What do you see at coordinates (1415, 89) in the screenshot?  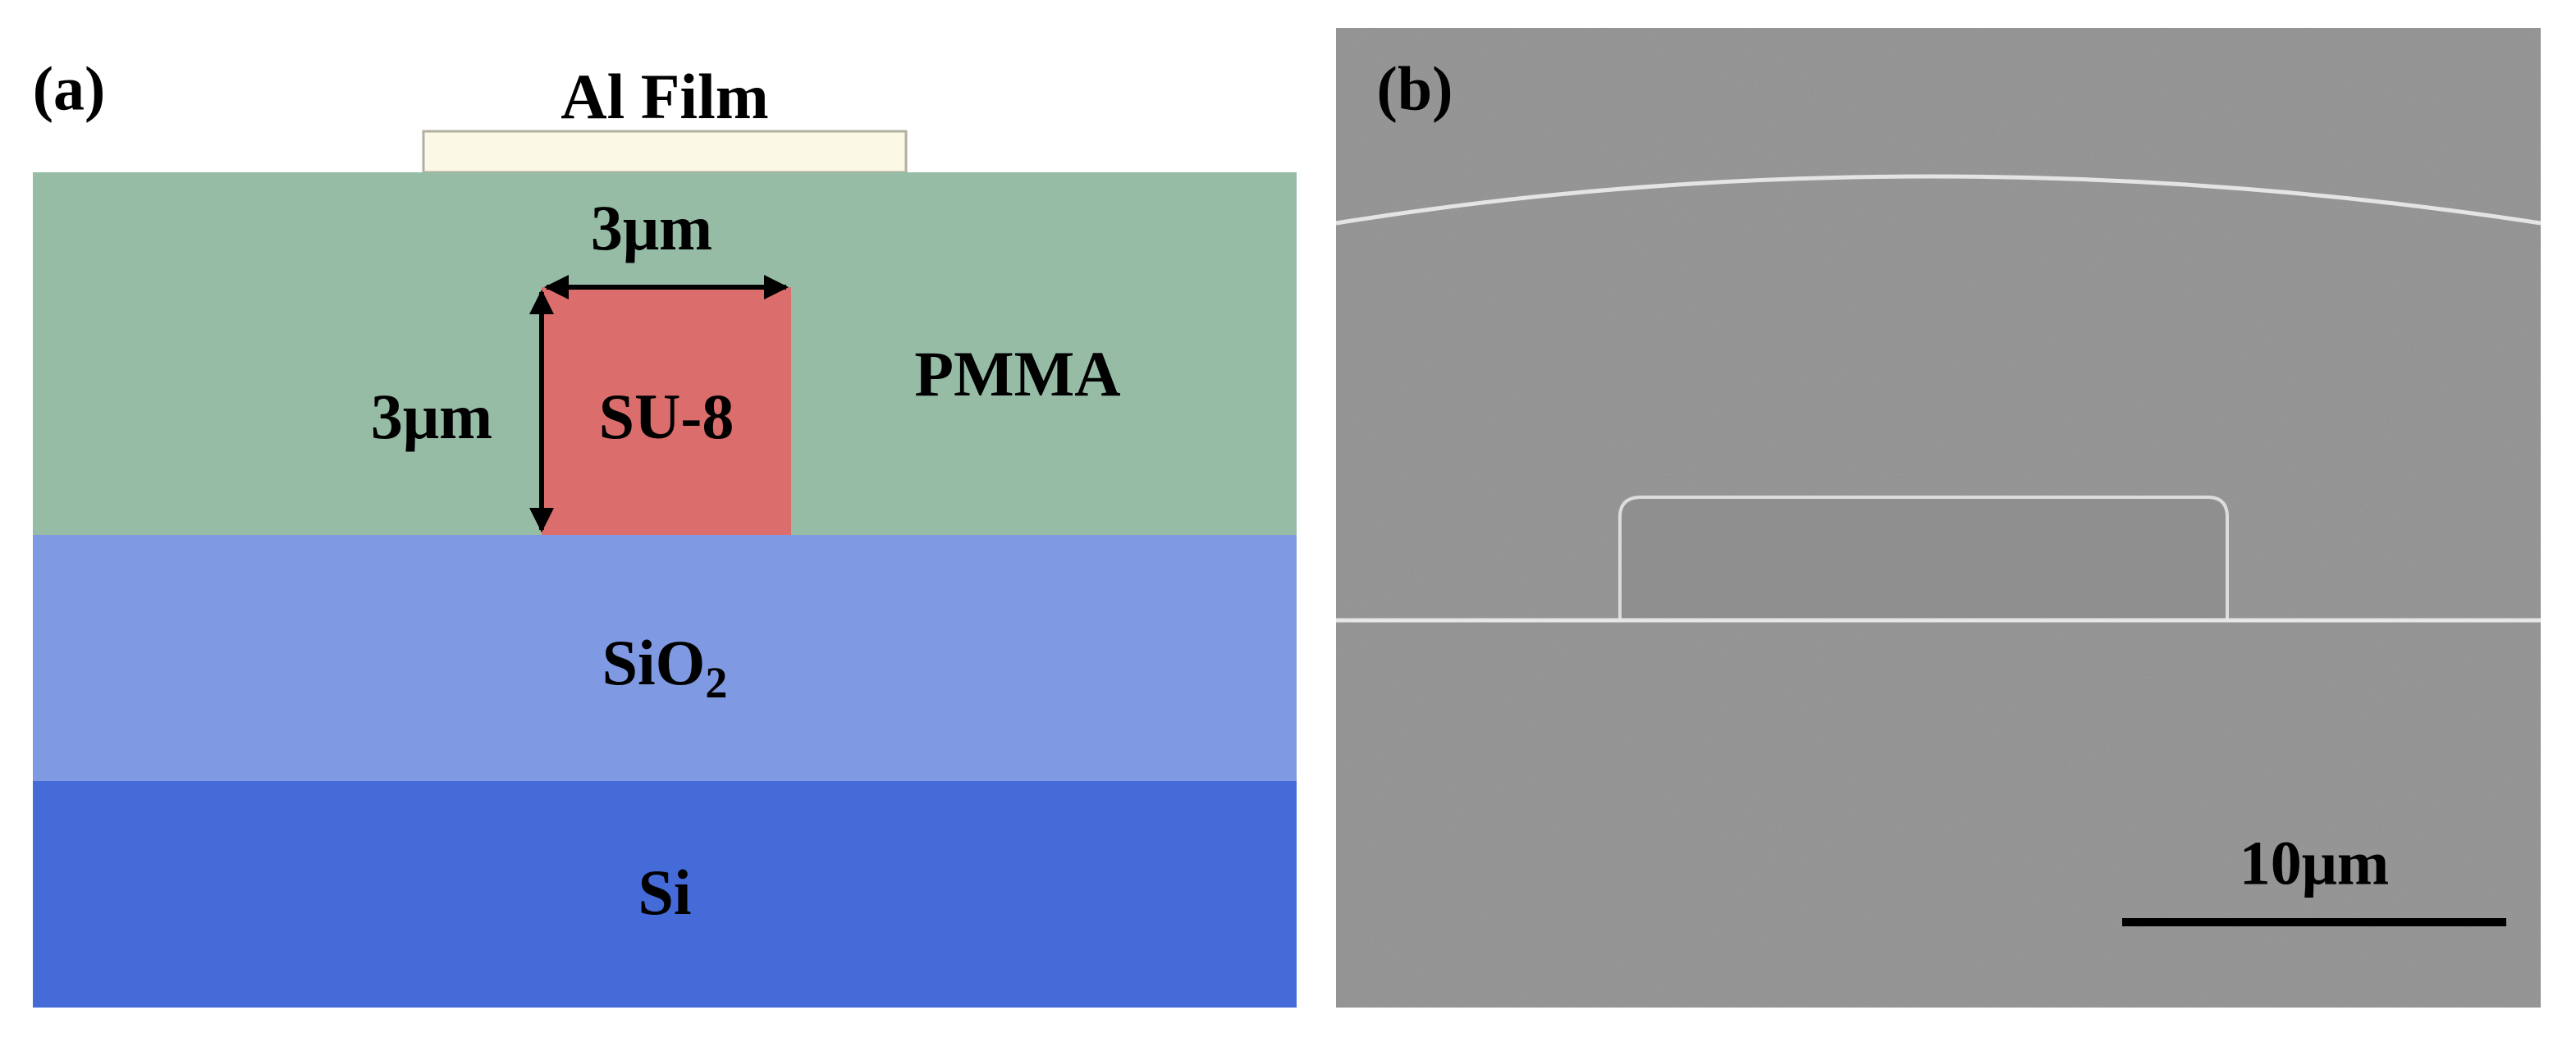 I see `panel-label: (b)` at bounding box center [1415, 89].